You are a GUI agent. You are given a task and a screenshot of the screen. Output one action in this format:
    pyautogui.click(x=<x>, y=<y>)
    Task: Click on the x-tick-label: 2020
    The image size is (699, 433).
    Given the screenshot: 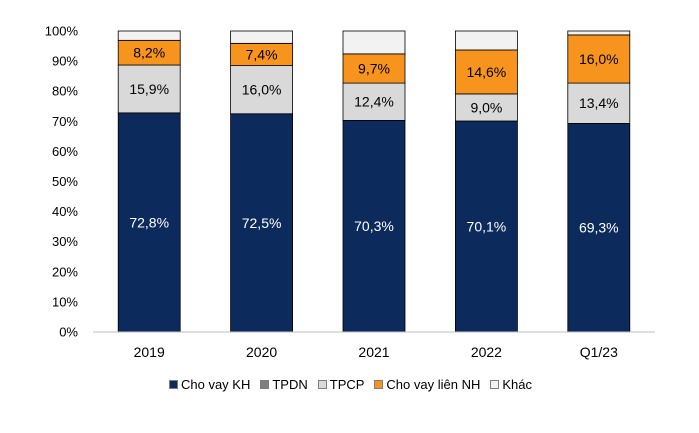 What is the action you would take?
    pyautogui.click(x=261, y=352)
    